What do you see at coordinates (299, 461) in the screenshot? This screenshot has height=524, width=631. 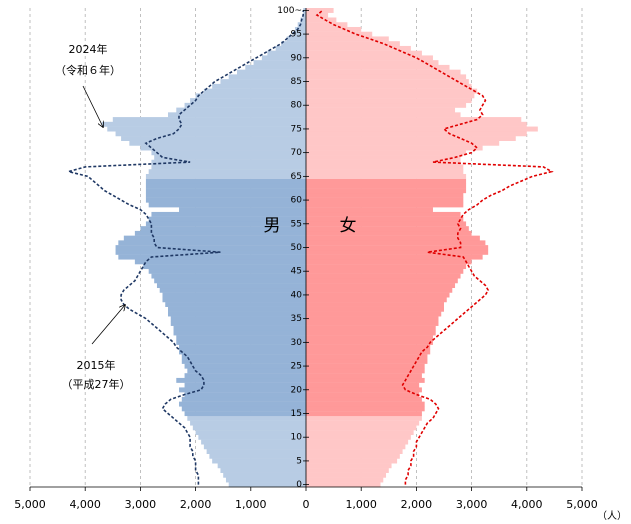 I see `y-tick-label: 5` at bounding box center [299, 461].